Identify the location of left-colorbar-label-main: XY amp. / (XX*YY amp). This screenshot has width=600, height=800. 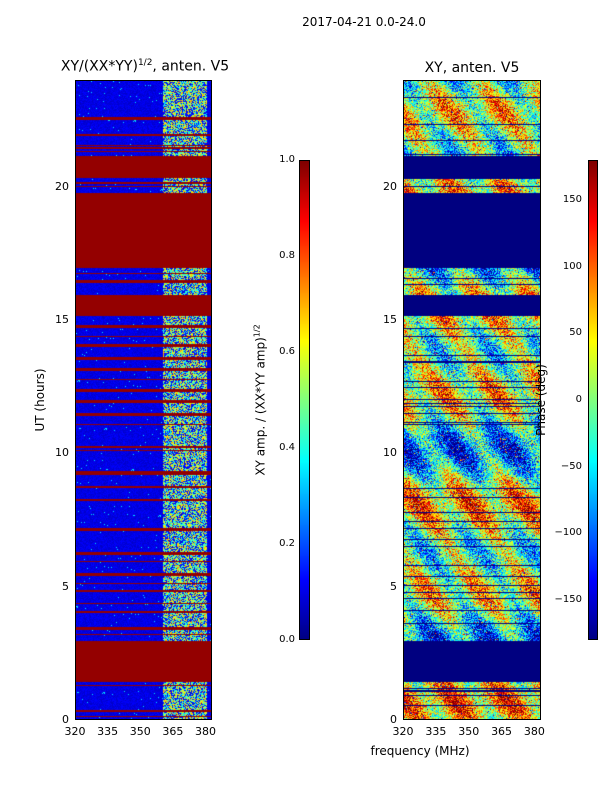
(260, 406).